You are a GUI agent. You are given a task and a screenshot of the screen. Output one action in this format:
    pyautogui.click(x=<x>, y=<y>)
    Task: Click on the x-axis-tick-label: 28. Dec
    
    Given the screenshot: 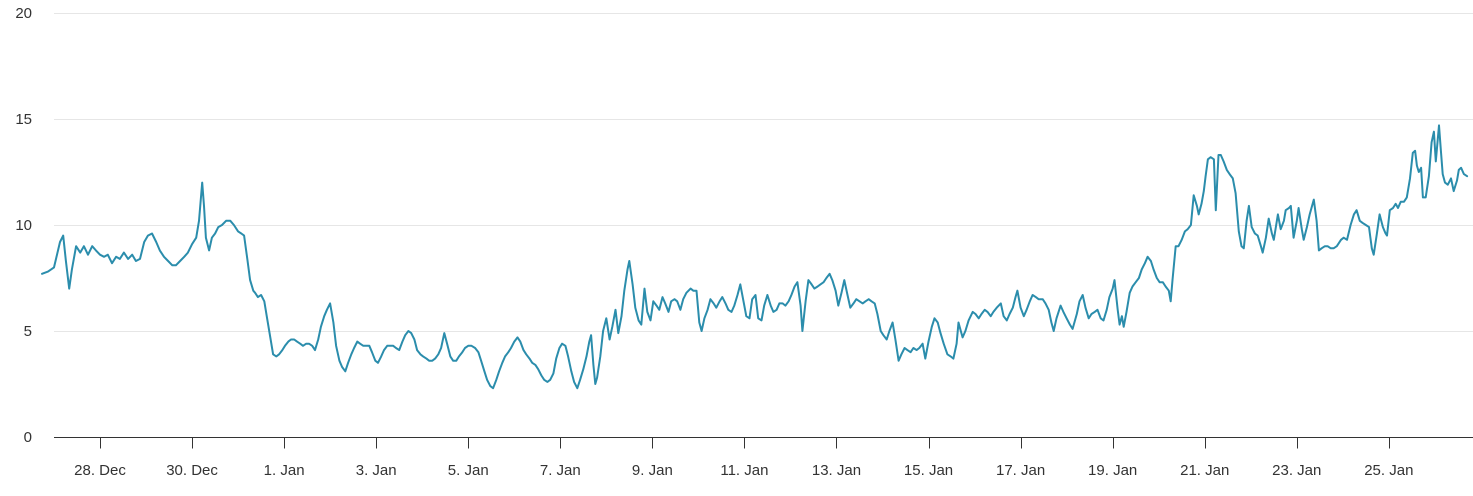 What is the action you would take?
    pyautogui.click(x=100, y=470)
    